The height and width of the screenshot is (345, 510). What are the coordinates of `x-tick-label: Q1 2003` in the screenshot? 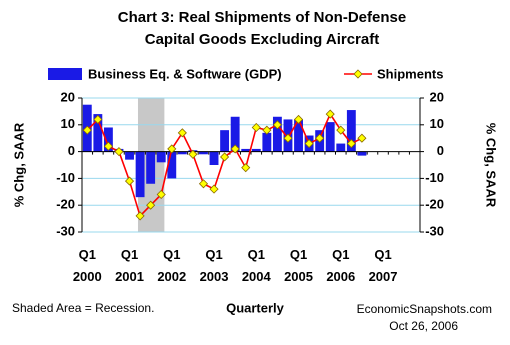 It's located at (214, 265).